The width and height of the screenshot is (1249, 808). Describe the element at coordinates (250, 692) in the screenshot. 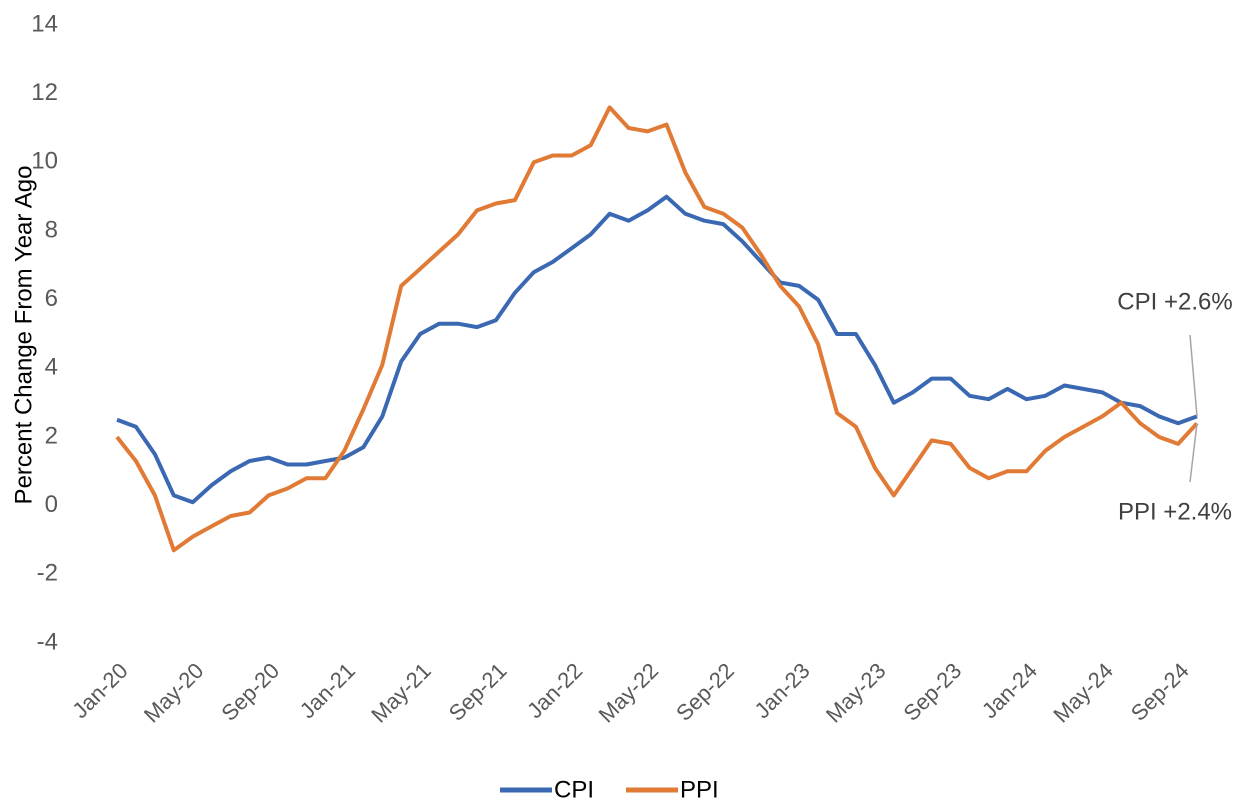

I see `x-tick-label: Sep-20` at that location.